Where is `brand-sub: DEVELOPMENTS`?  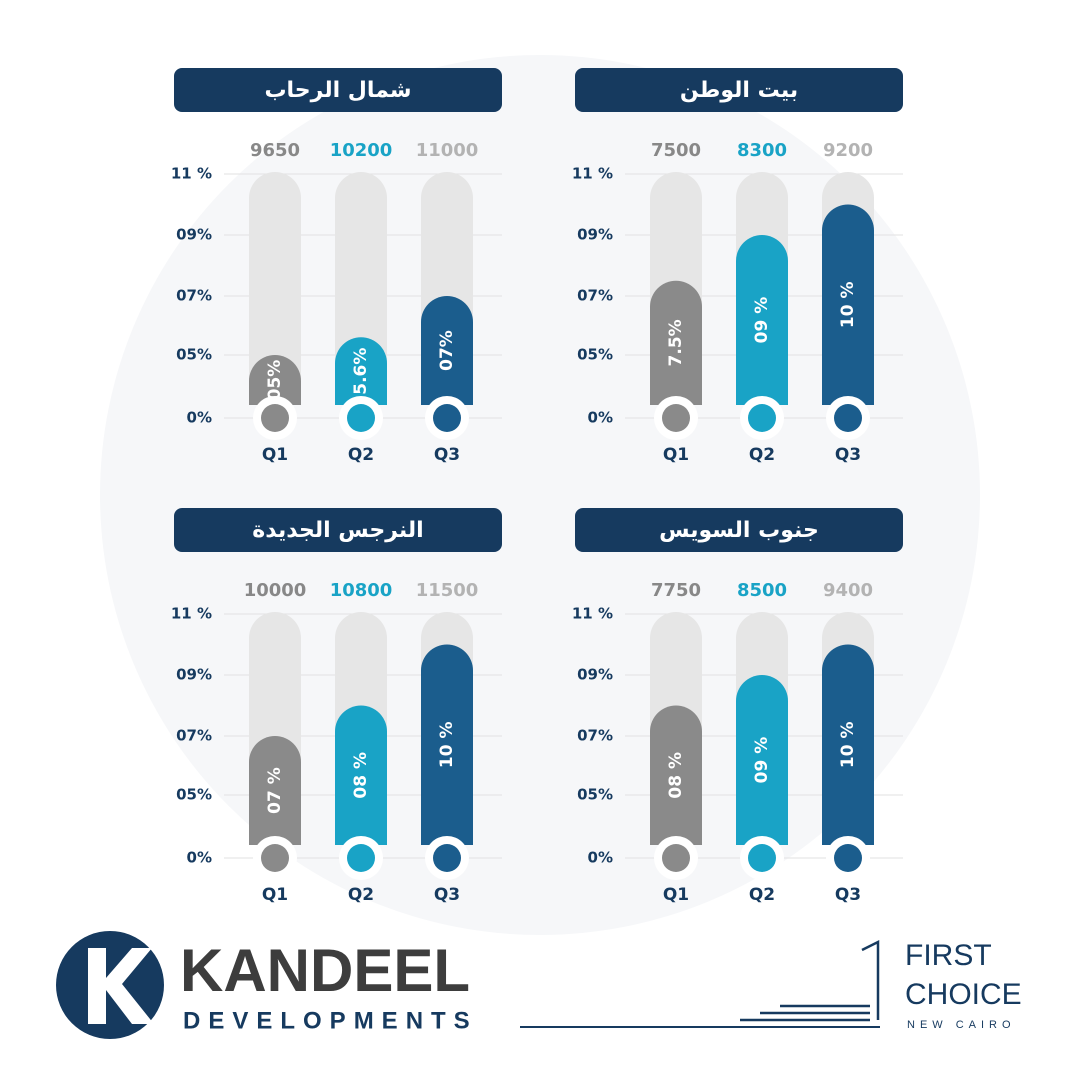 brand-sub: DEVELOPMENTS is located at coordinates (330, 1020).